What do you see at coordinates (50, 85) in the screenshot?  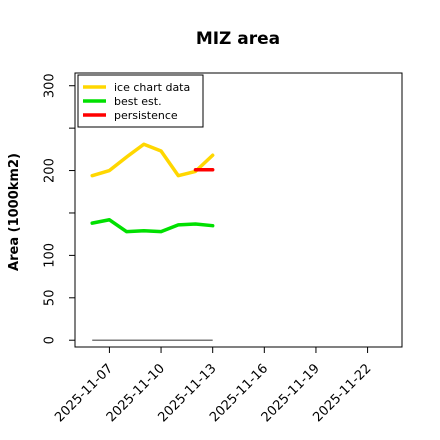 I see `y-tick-label: 300` at bounding box center [50, 85].